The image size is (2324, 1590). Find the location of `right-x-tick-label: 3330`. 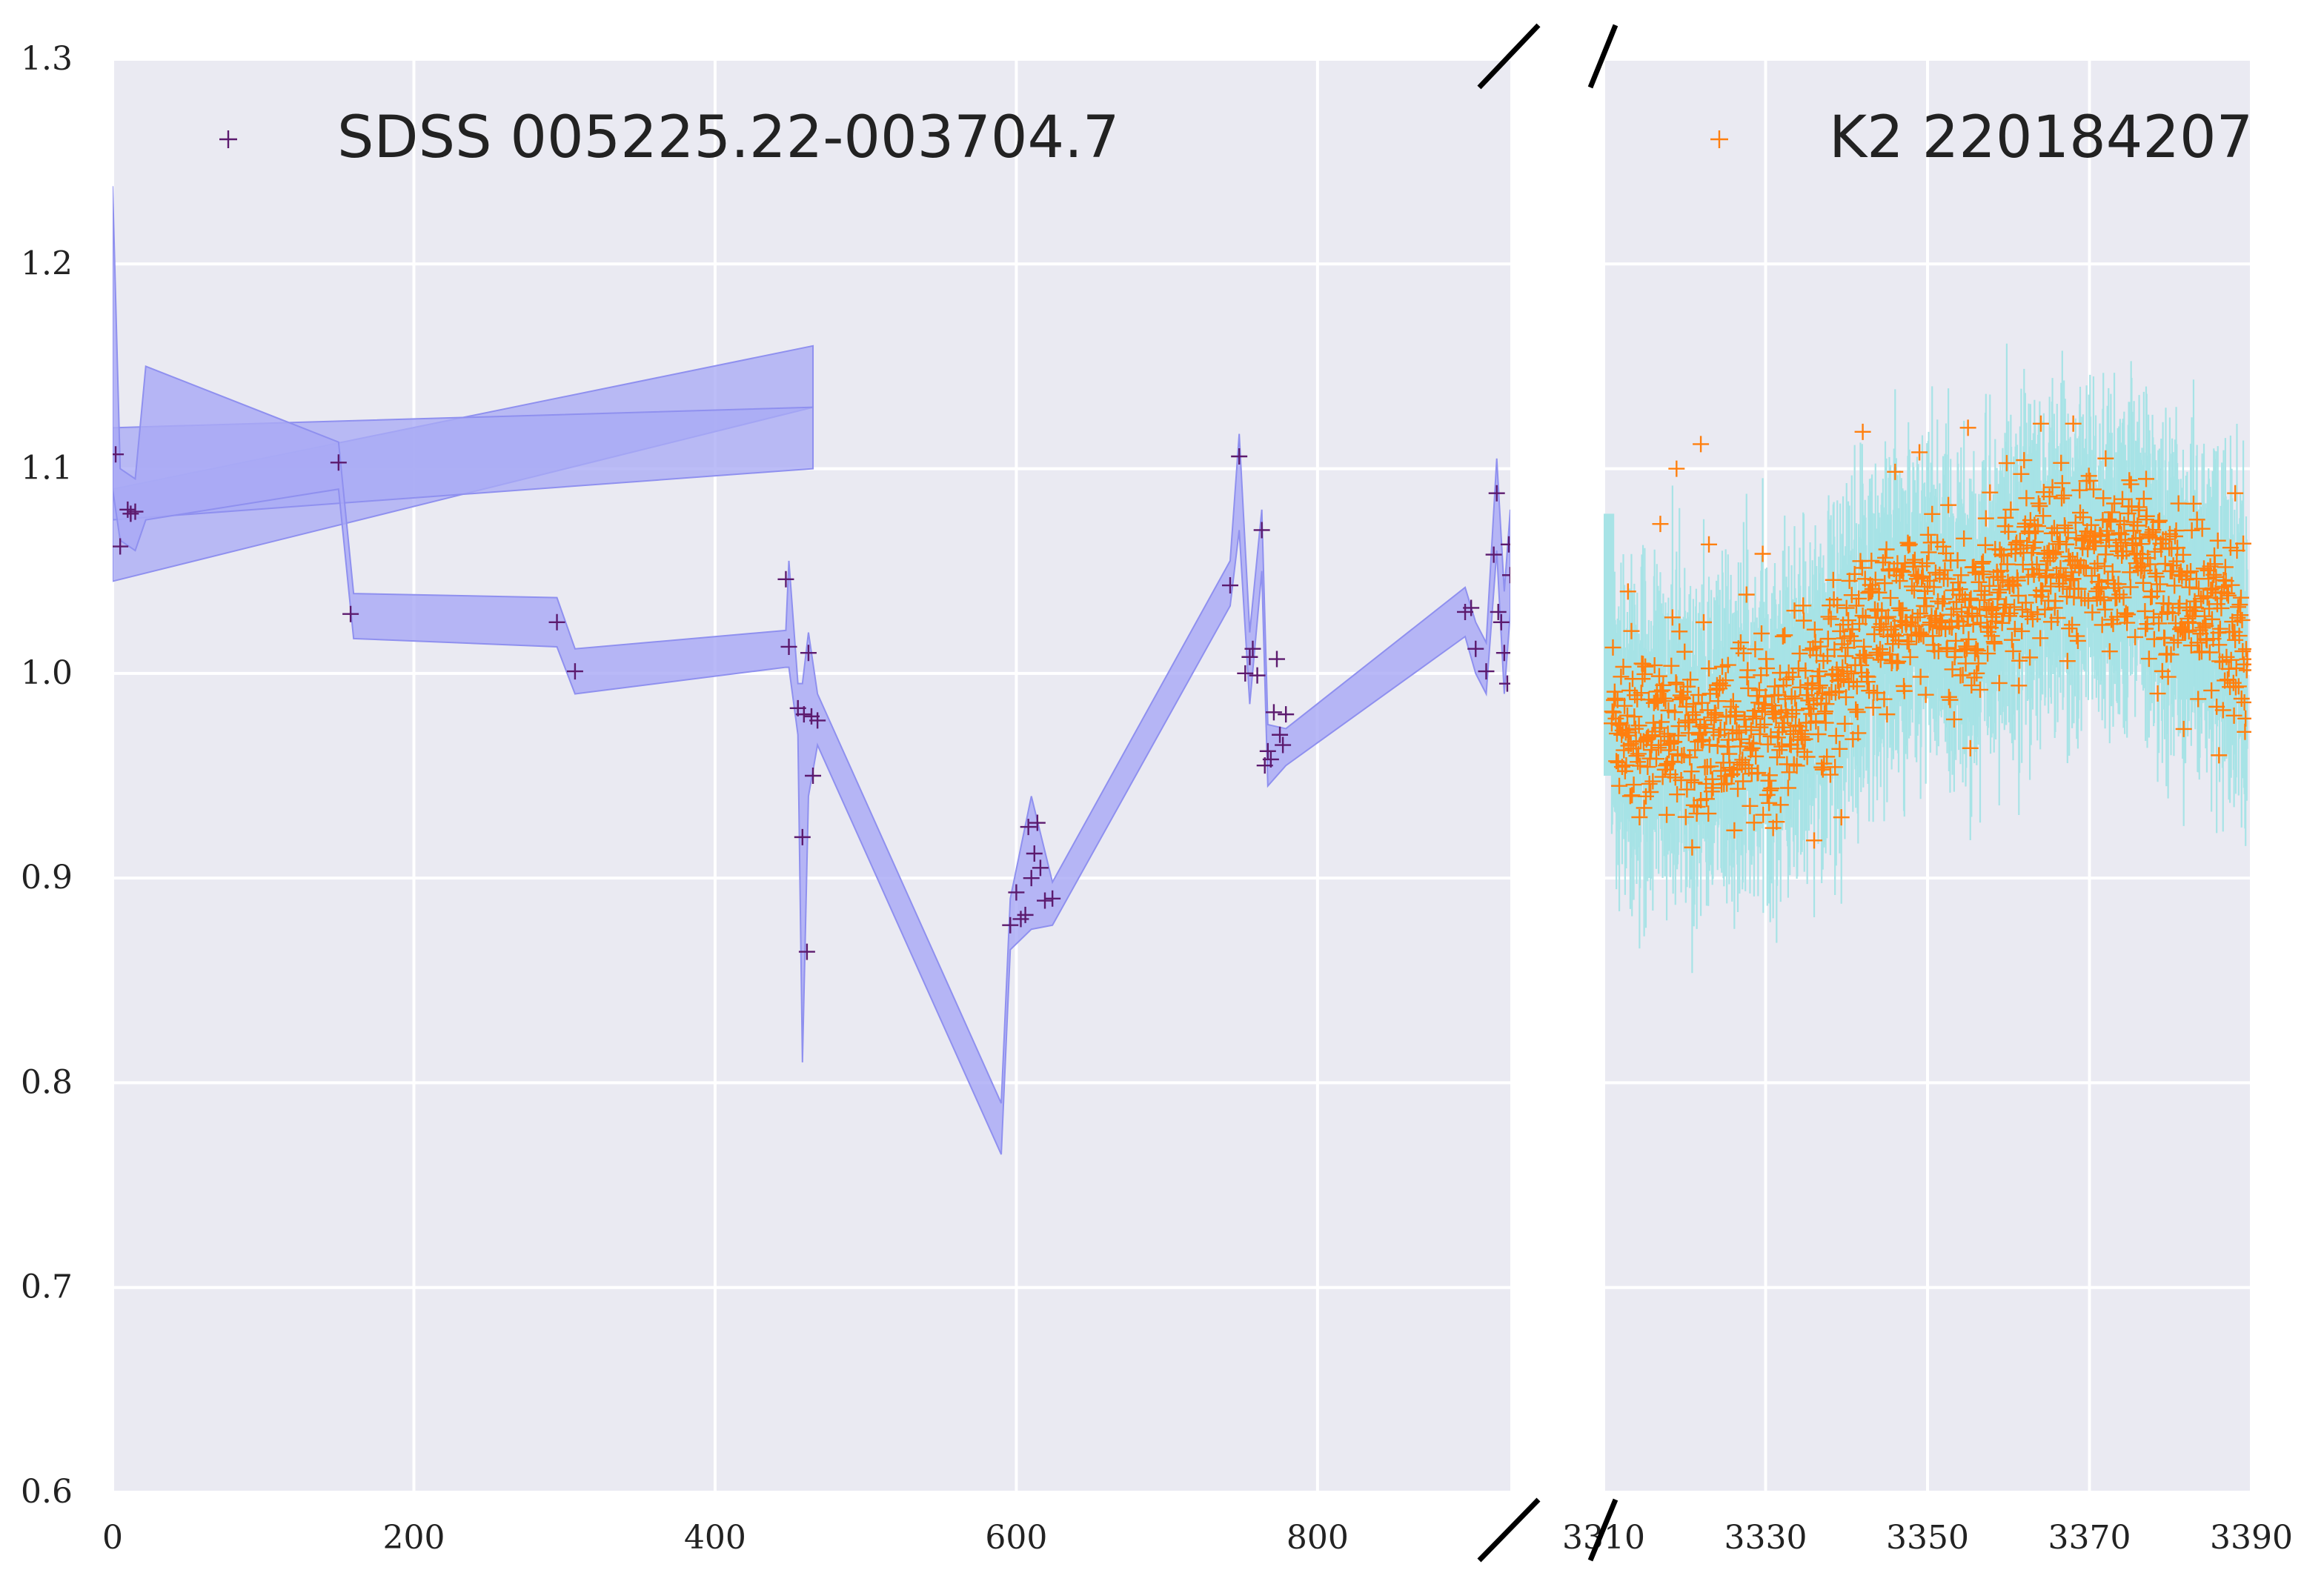

right-x-tick-label: 3330 is located at coordinates (1765, 1538).